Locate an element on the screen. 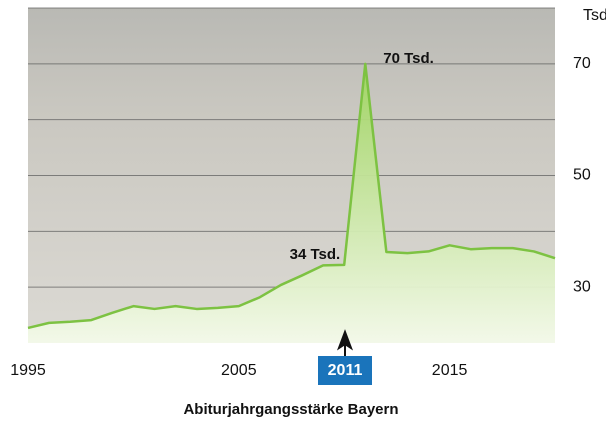 This screenshot has height=430, width=606. y-tick-label: 30 is located at coordinates (582, 286).